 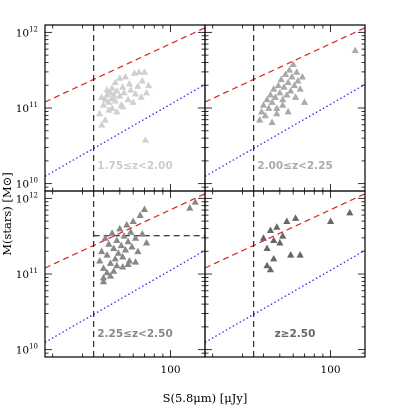 What do you see at coordinates (135, 334) in the screenshot?
I see `panel-redshift-label: 2.25≤z<2.50` at bounding box center [135, 334].